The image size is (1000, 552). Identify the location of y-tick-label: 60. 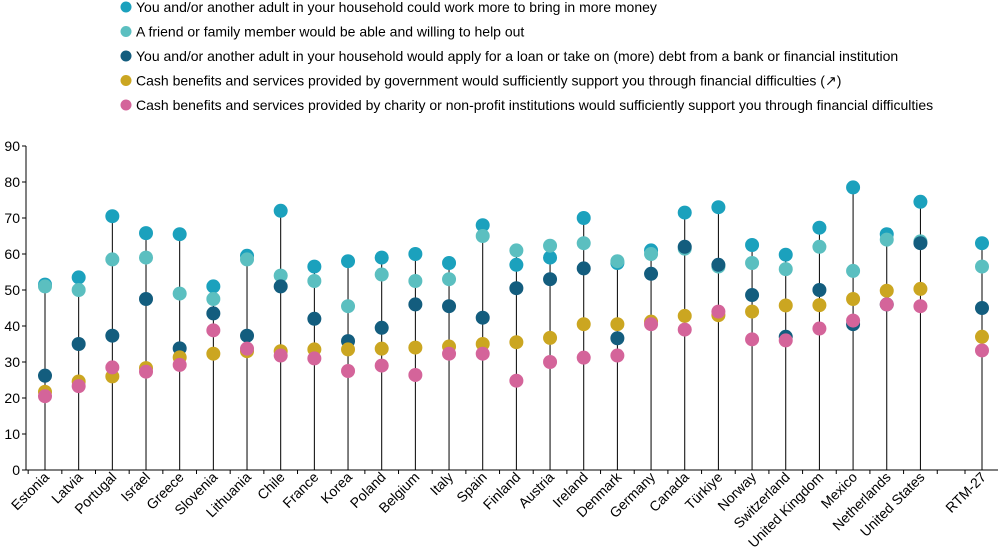
(12, 254).